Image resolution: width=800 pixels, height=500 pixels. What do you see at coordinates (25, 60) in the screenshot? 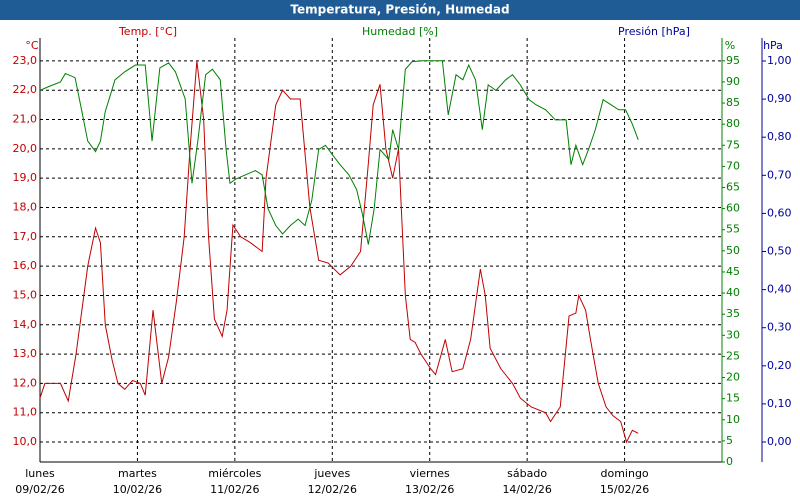
I see `y-tick-label: 23,0` at bounding box center [25, 60].